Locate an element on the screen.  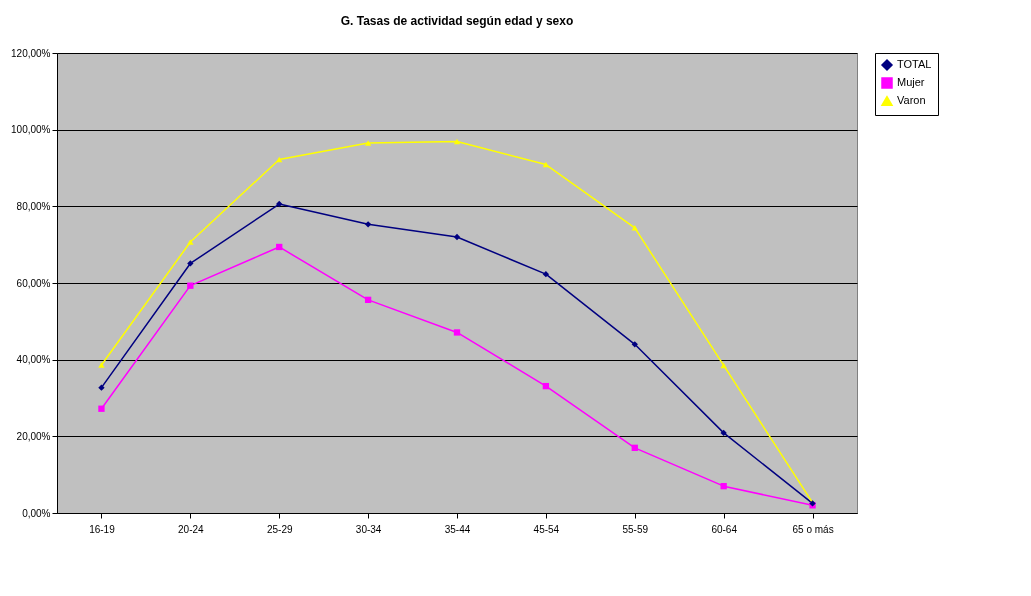
legend-label: Varon is located at coordinates (911, 100).